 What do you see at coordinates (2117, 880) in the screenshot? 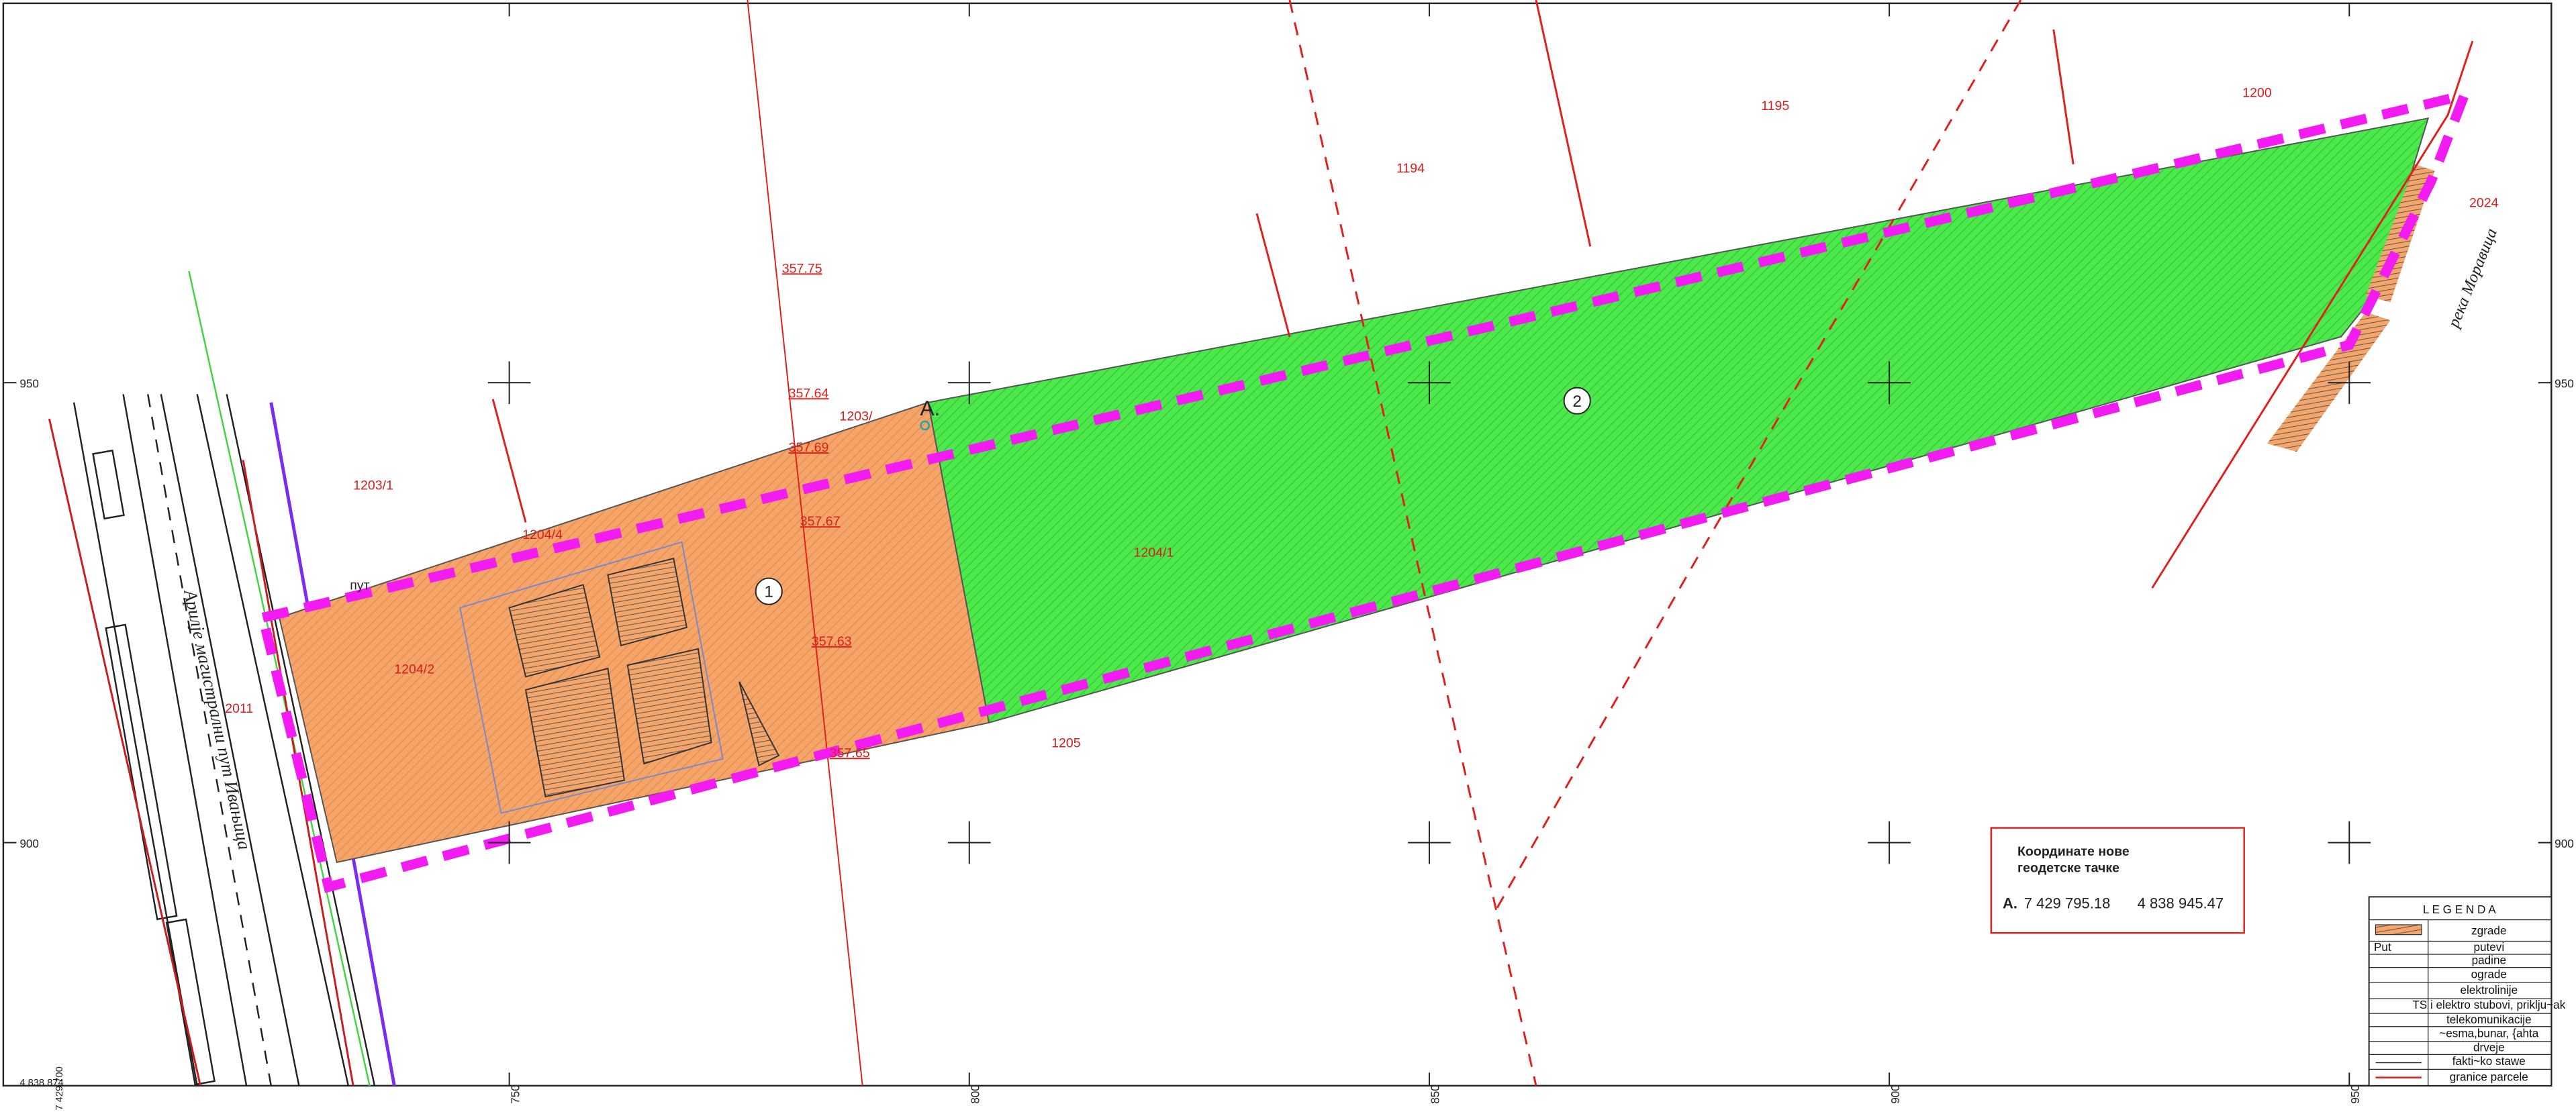
I see `coordinate-box` at bounding box center [2117, 880].